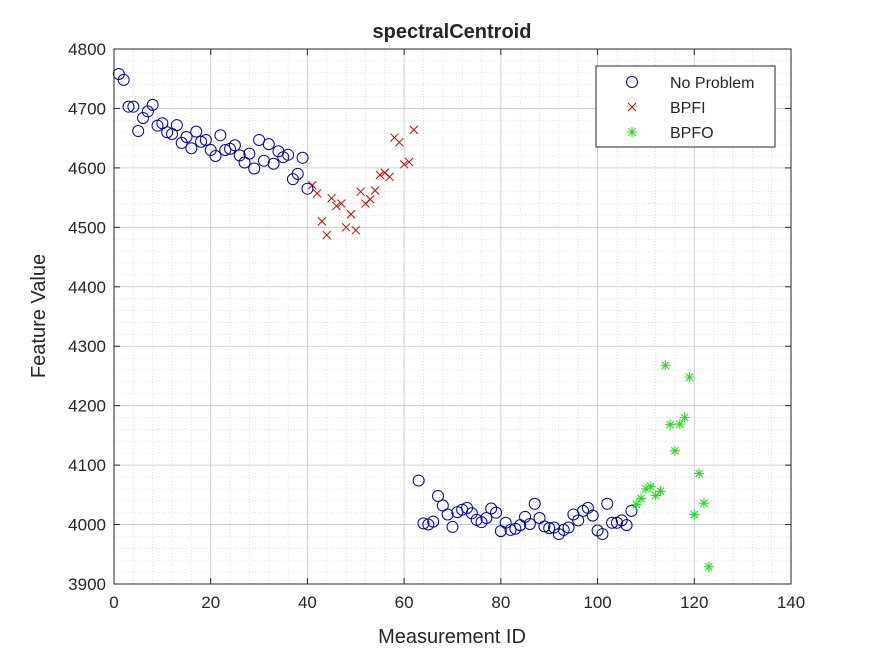  What do you see at coordinates (87, 49) in the screenshot?
I see `y-tick-label: 4800` at bounding box center [87, 49].